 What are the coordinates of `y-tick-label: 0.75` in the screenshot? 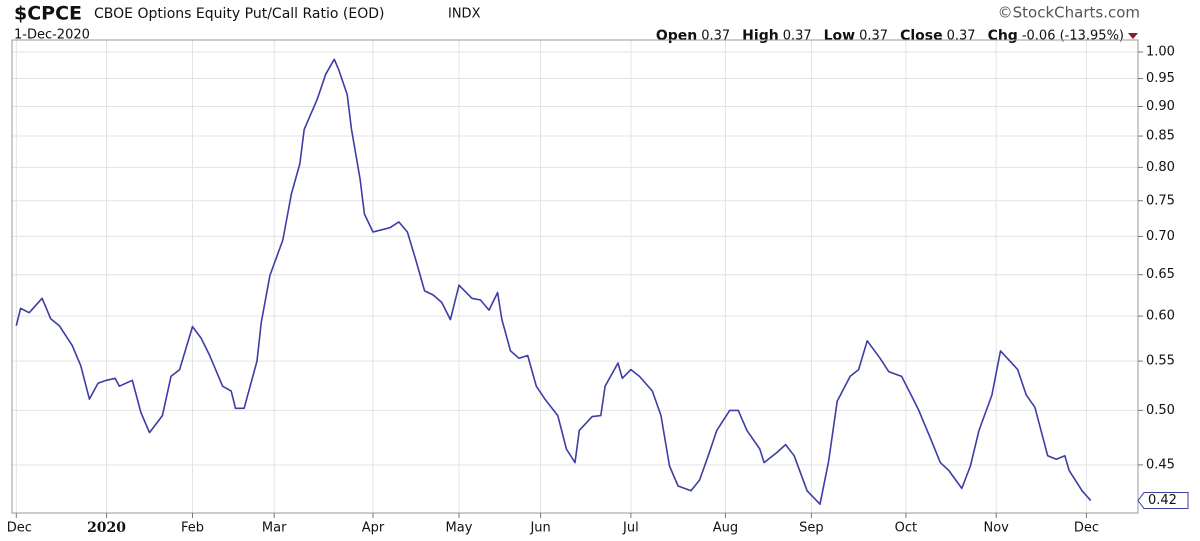 It's located at (1160, 200).